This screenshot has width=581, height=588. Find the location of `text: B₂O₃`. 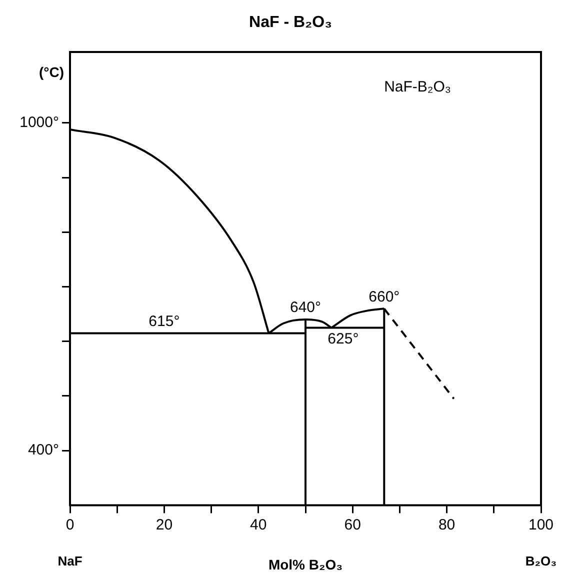

text: B₂O₃ is located at coordinates (541, 560).